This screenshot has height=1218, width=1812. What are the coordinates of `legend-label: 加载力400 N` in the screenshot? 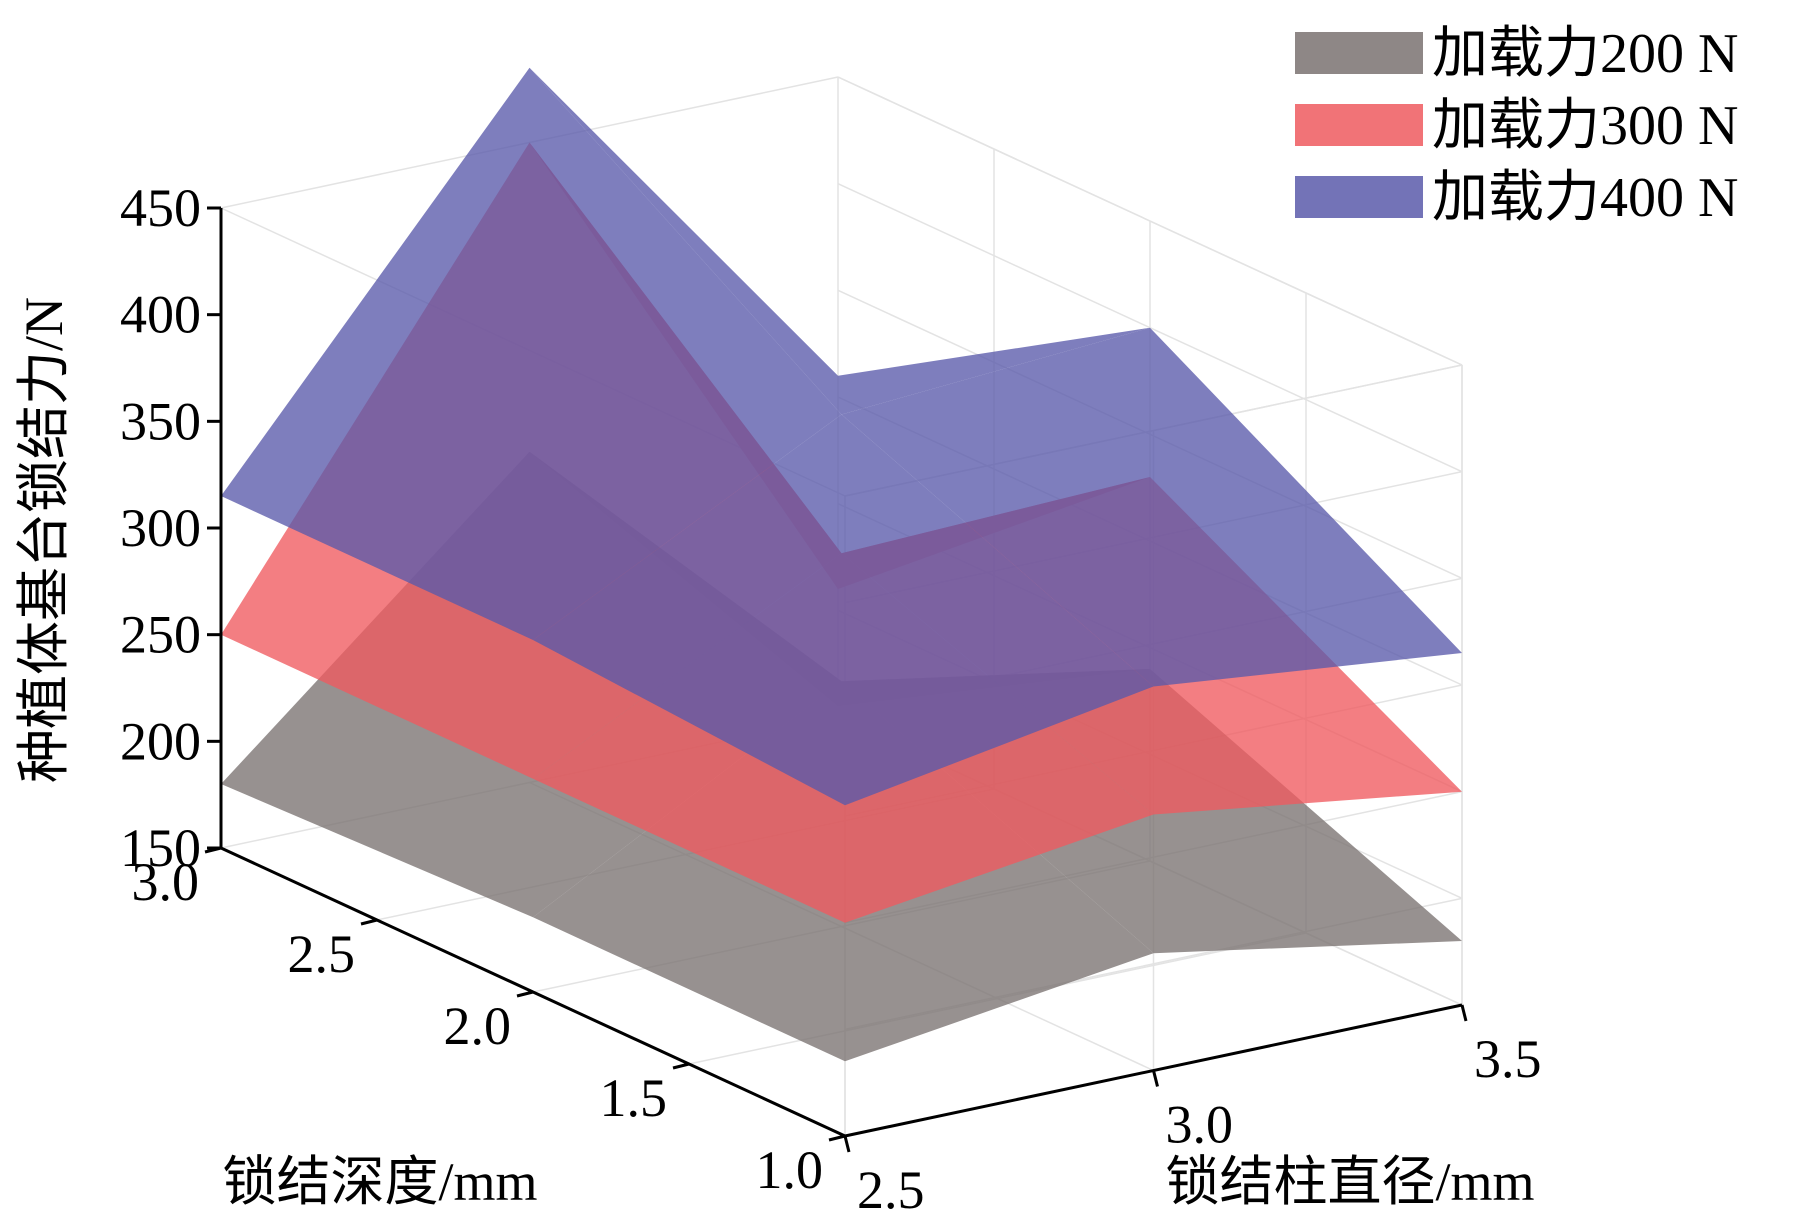 It's located at (1585, 198).